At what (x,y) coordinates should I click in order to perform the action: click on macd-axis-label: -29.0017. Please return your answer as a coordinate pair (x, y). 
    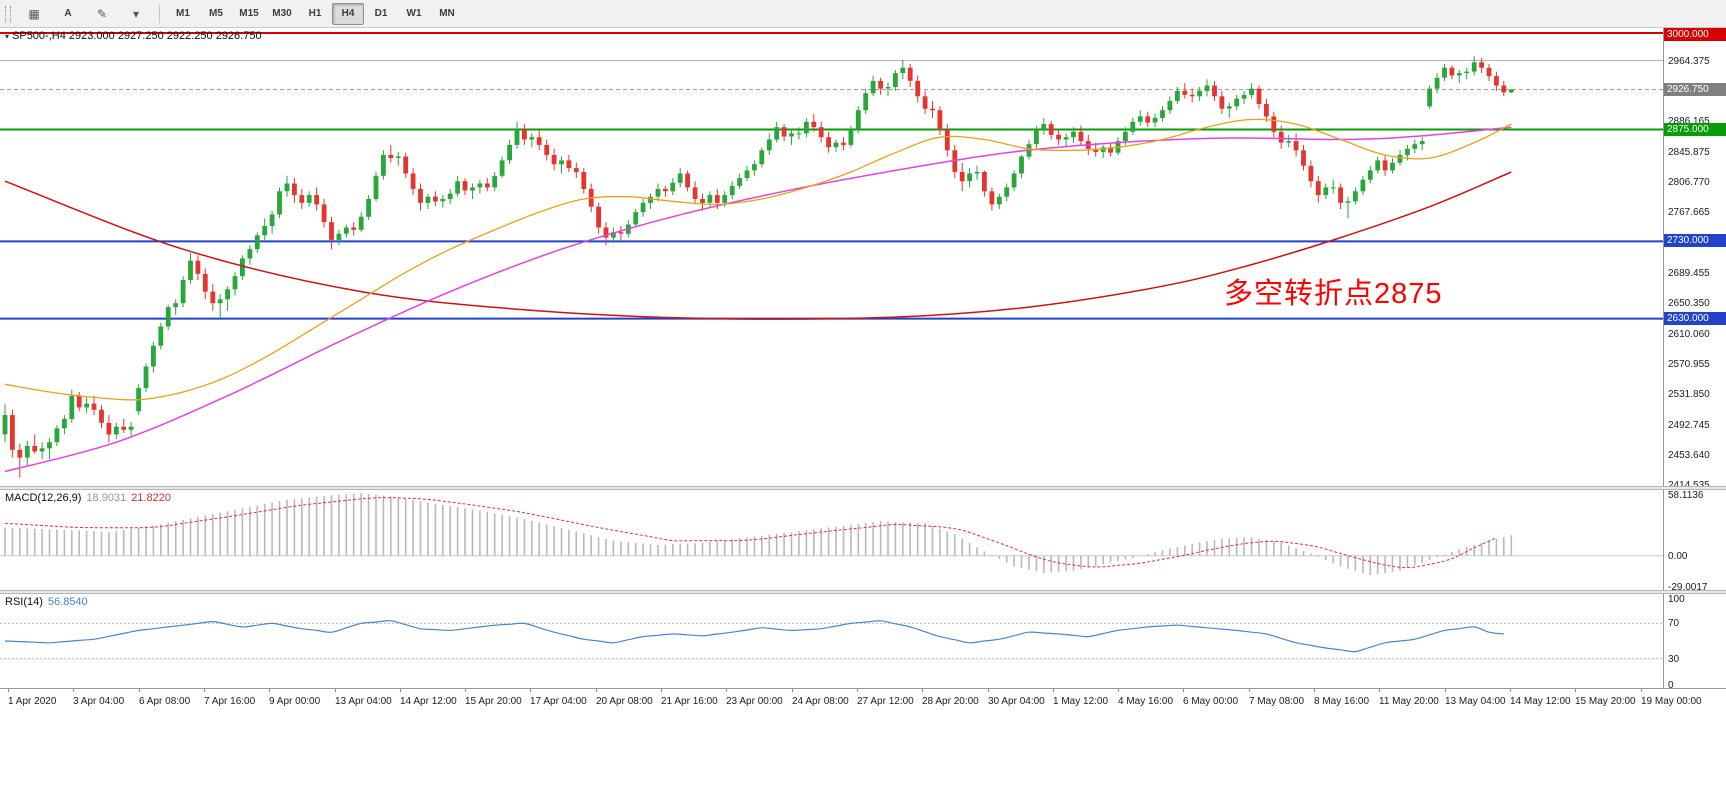
    Looking at the image, I should click on (1688, 586).